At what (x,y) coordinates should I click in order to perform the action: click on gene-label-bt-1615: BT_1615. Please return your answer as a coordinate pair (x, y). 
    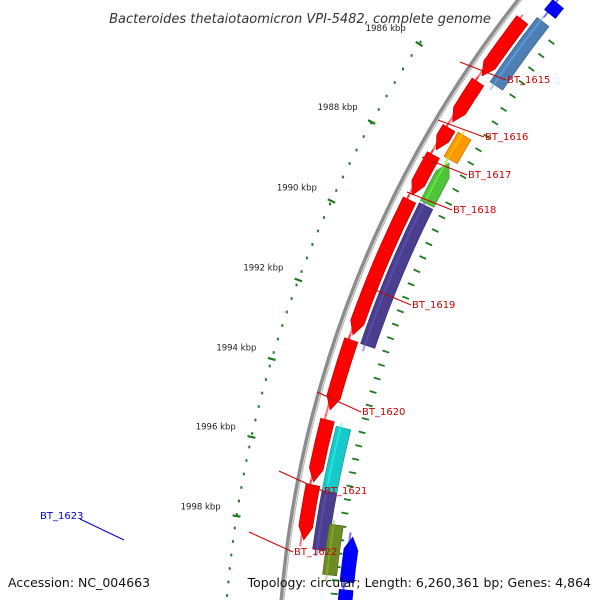
    Looking at the image, I should click on (528, 80).